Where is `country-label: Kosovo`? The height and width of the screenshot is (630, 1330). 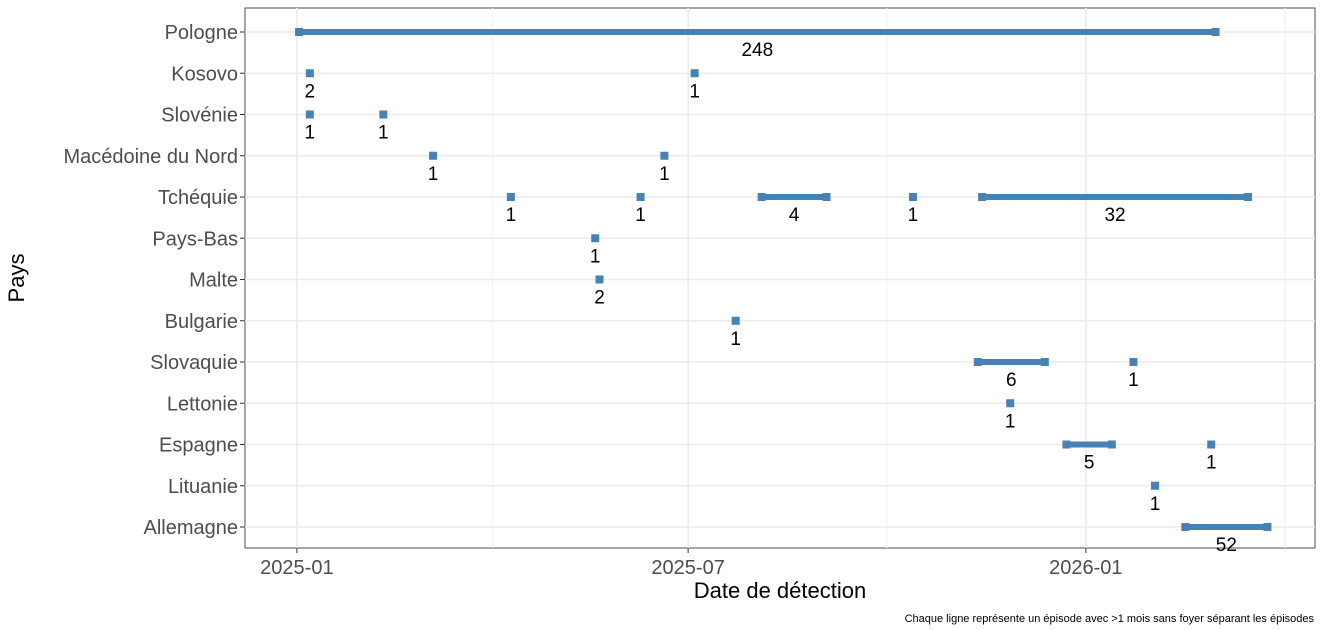 country-label: Kosovo is located at coordinates (204, 74).